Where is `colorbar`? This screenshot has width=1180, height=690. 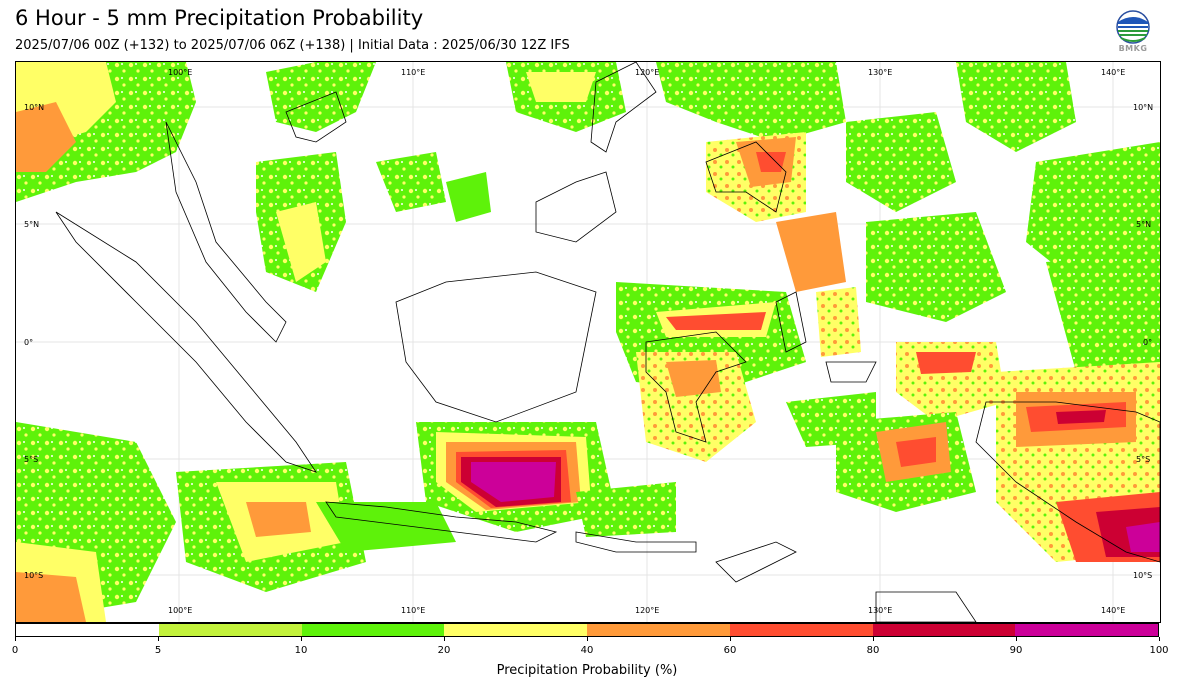 colorbar is located at coordinates (587, 630).